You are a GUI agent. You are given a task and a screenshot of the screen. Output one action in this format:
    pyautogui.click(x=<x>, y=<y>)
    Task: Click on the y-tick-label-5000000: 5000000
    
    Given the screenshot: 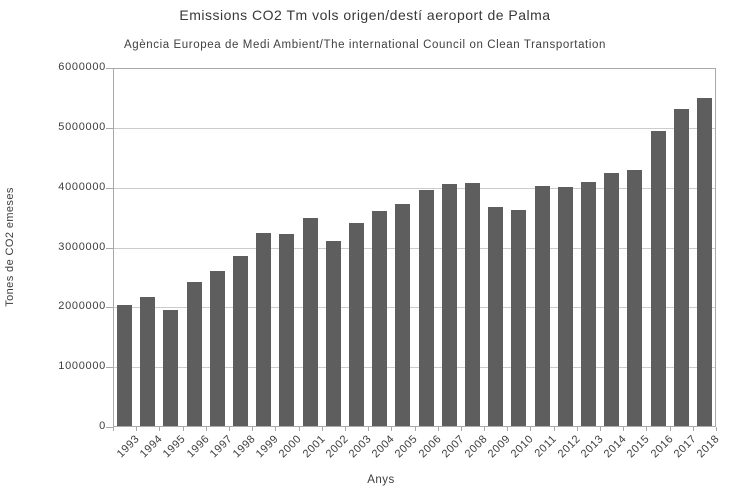 What is the action you would take?
    pyautogui.click(x=82, y=126)
    